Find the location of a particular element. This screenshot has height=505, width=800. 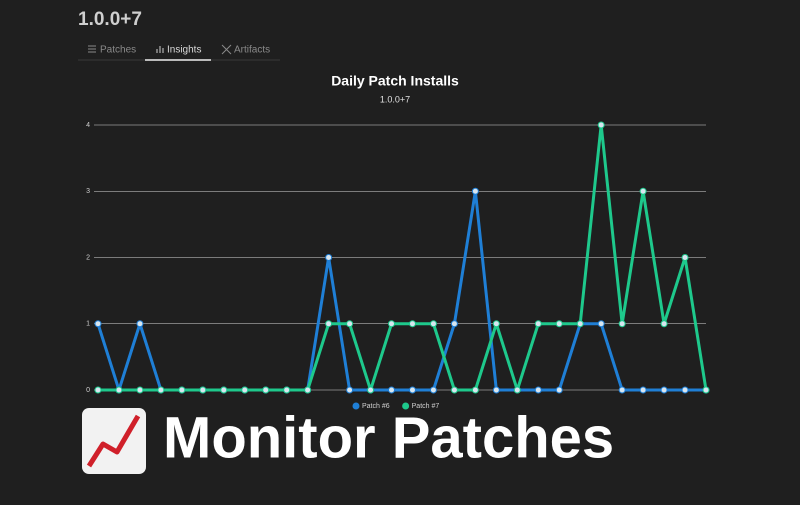

chart-title: Daily Patch Installs is located at coordinates (395, 81).